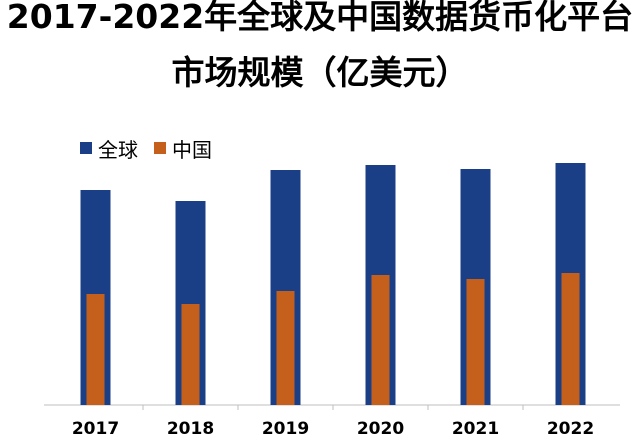  I want to click on x-tick-label-2019: 2019, so click(285, 427).